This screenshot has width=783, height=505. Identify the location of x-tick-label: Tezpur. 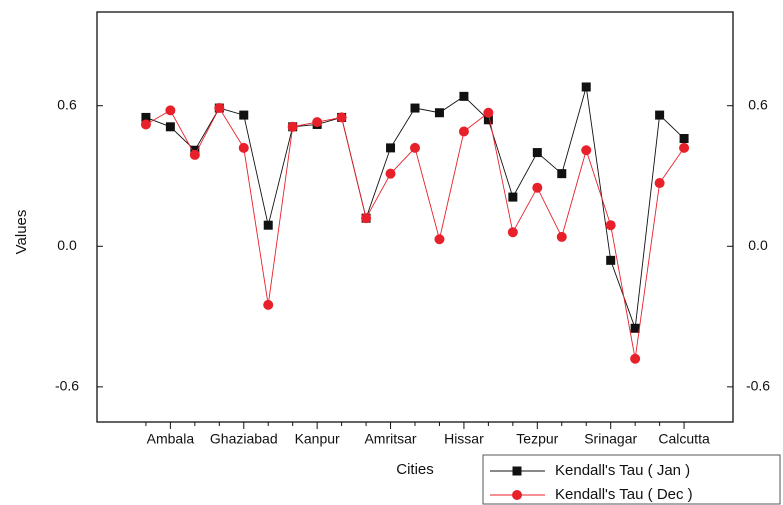
(537, 439).